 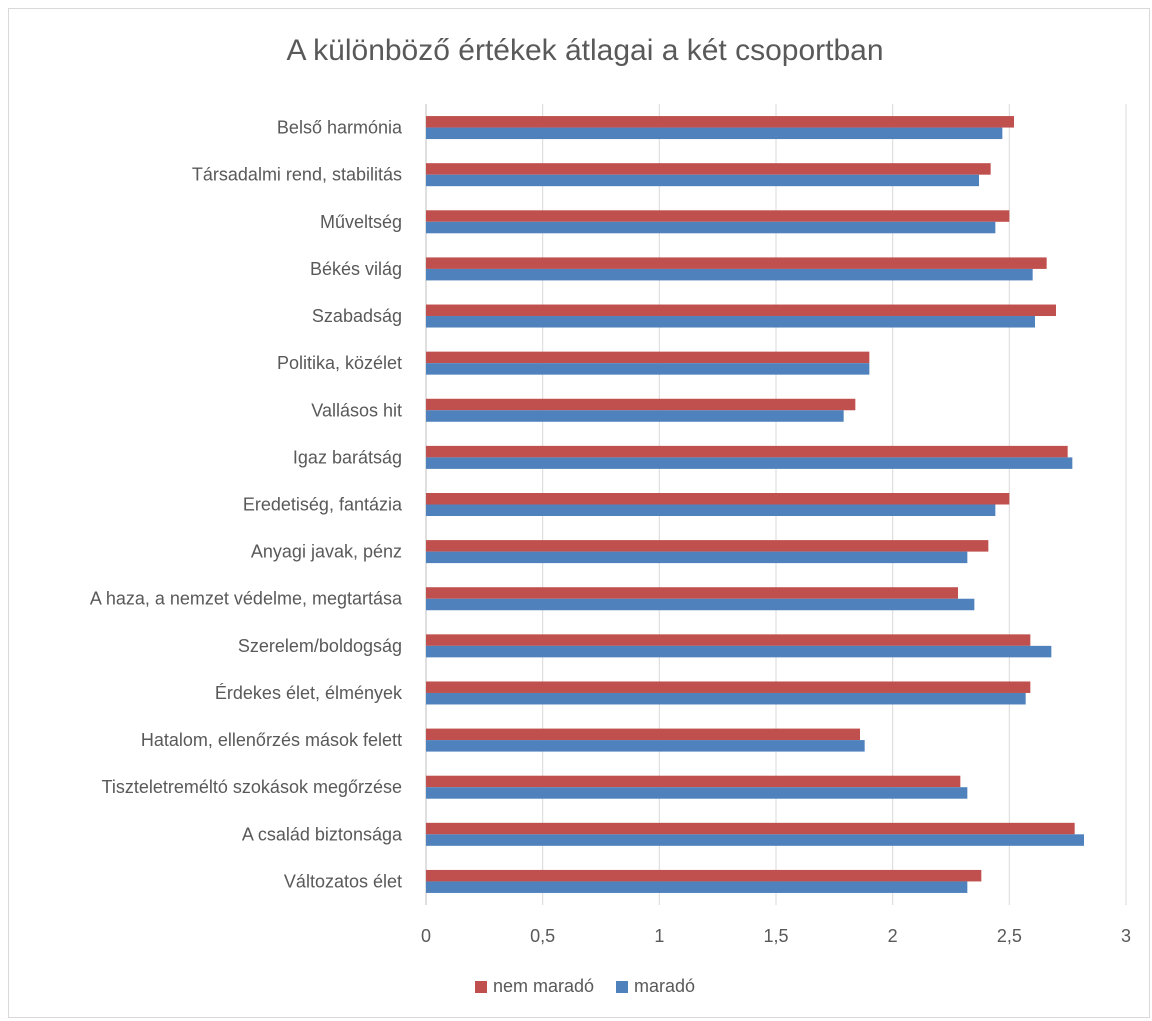 What do you see at coordinates (1009, 936) in the screenshot?
I see `x-tick-label: 2,5` at bounding box center [1009, 936].